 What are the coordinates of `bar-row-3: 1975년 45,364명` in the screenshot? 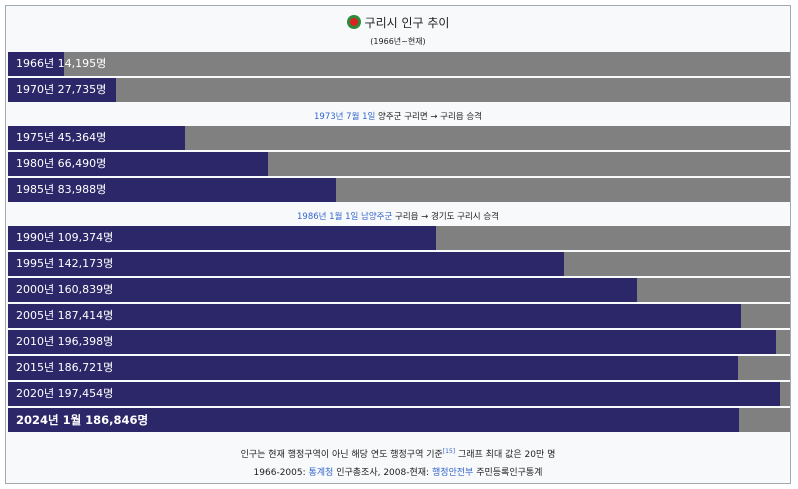 It's located at (399, 138).